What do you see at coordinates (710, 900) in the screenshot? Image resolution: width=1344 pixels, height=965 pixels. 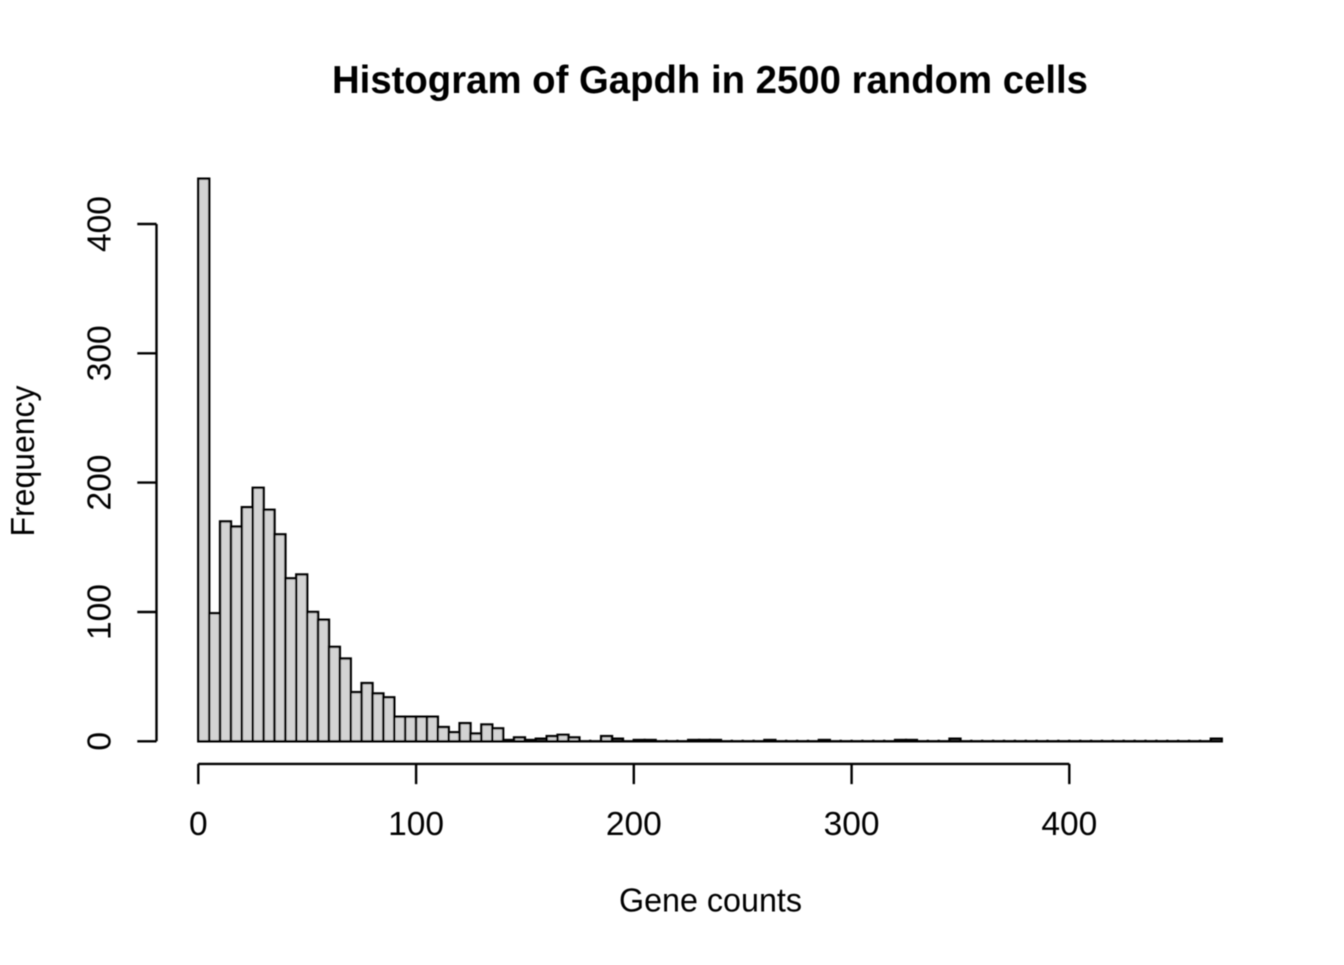 I see `svg-text: Gene counts` at bounding box center [710, 900].